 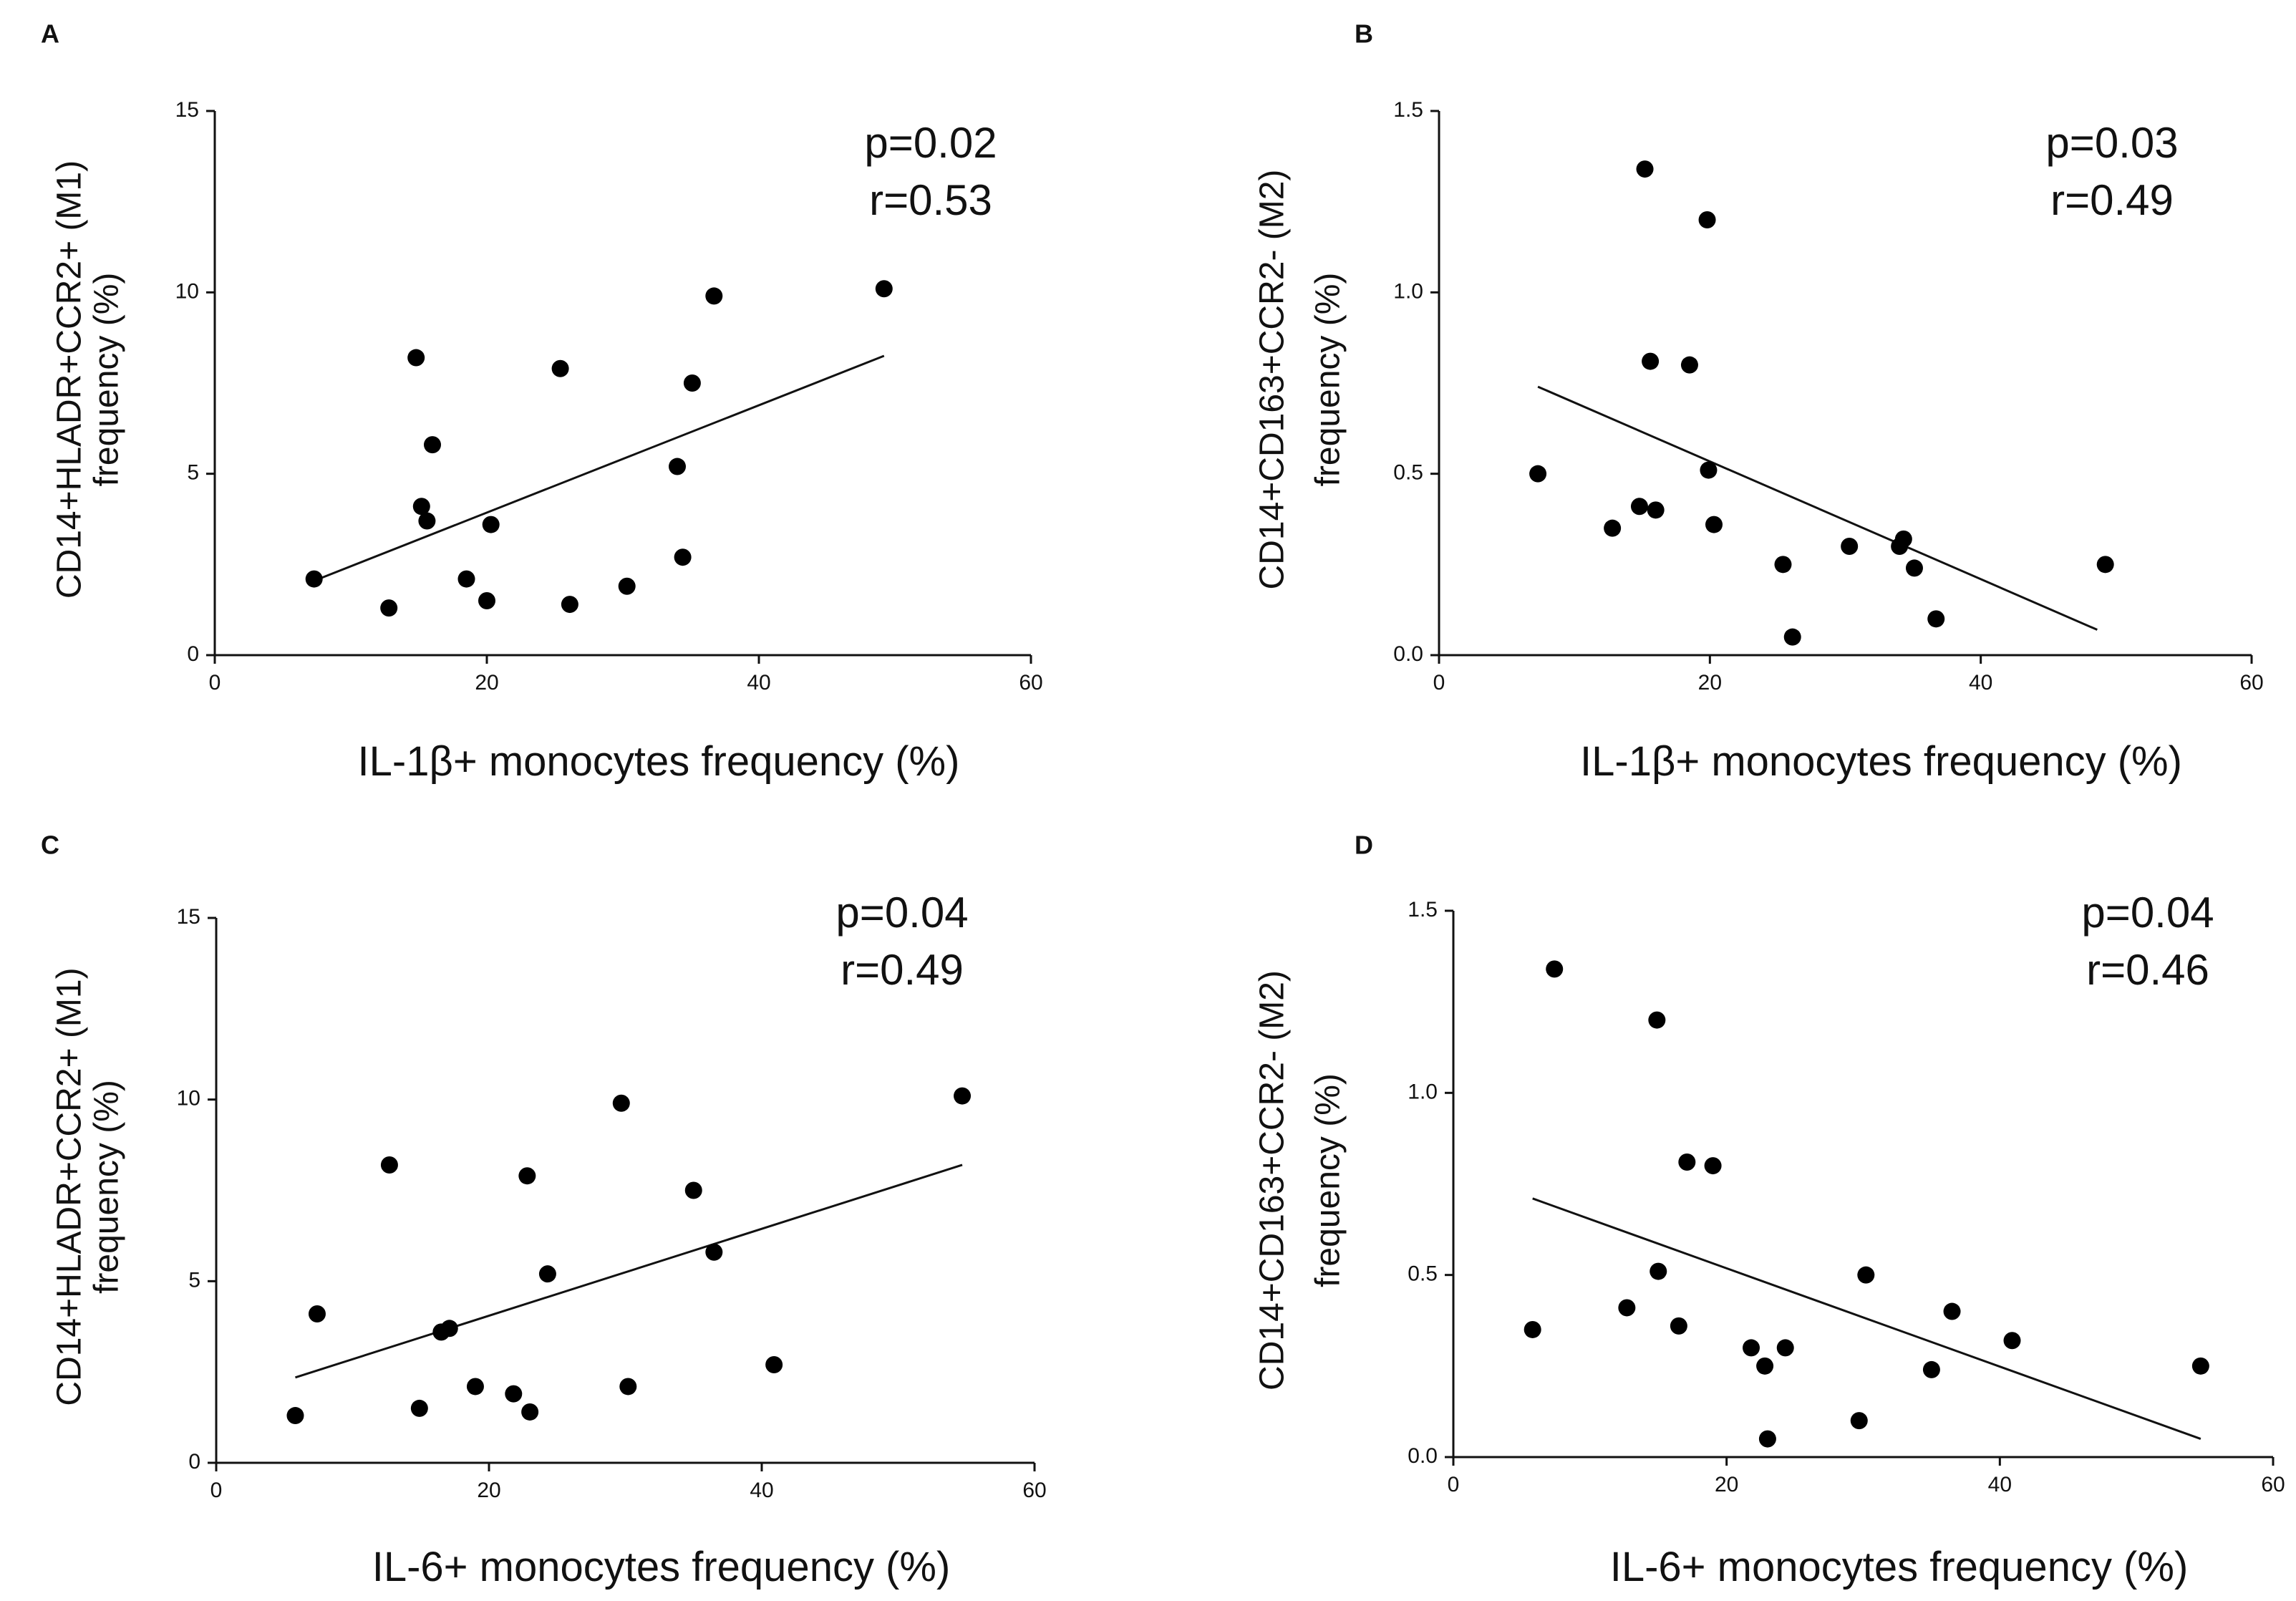 I want to click on p-value: p=0.03, so click(x=2111, y=143).